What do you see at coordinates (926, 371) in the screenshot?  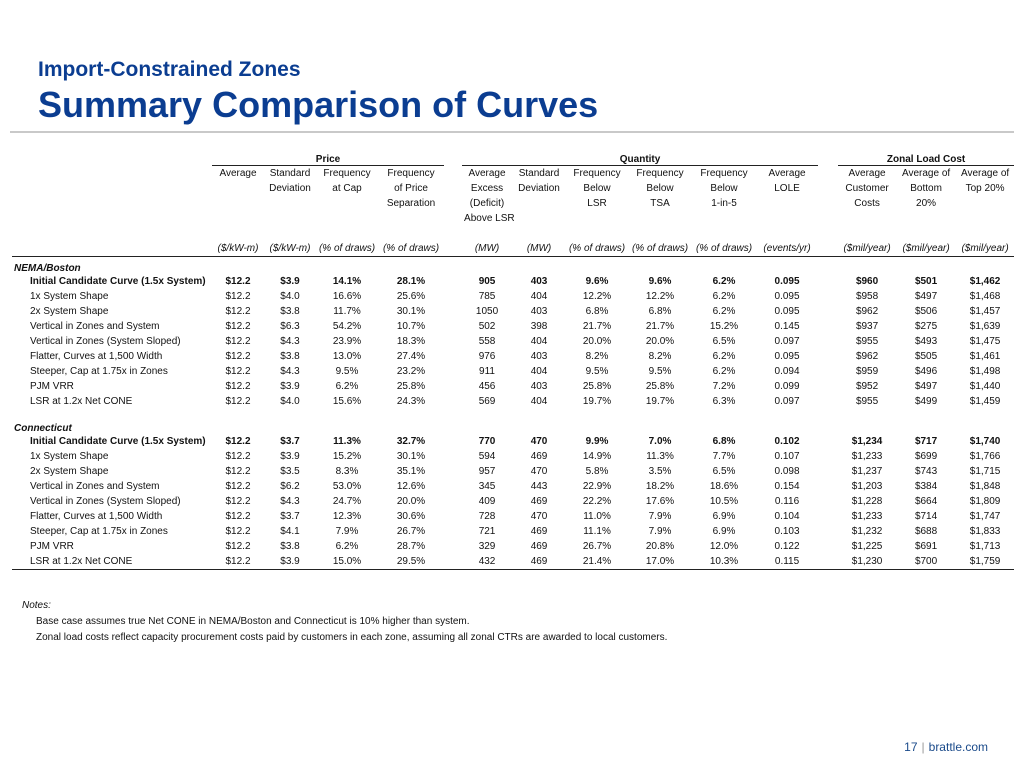 I see `table-cell: $496` at bounding box center [926, 371].